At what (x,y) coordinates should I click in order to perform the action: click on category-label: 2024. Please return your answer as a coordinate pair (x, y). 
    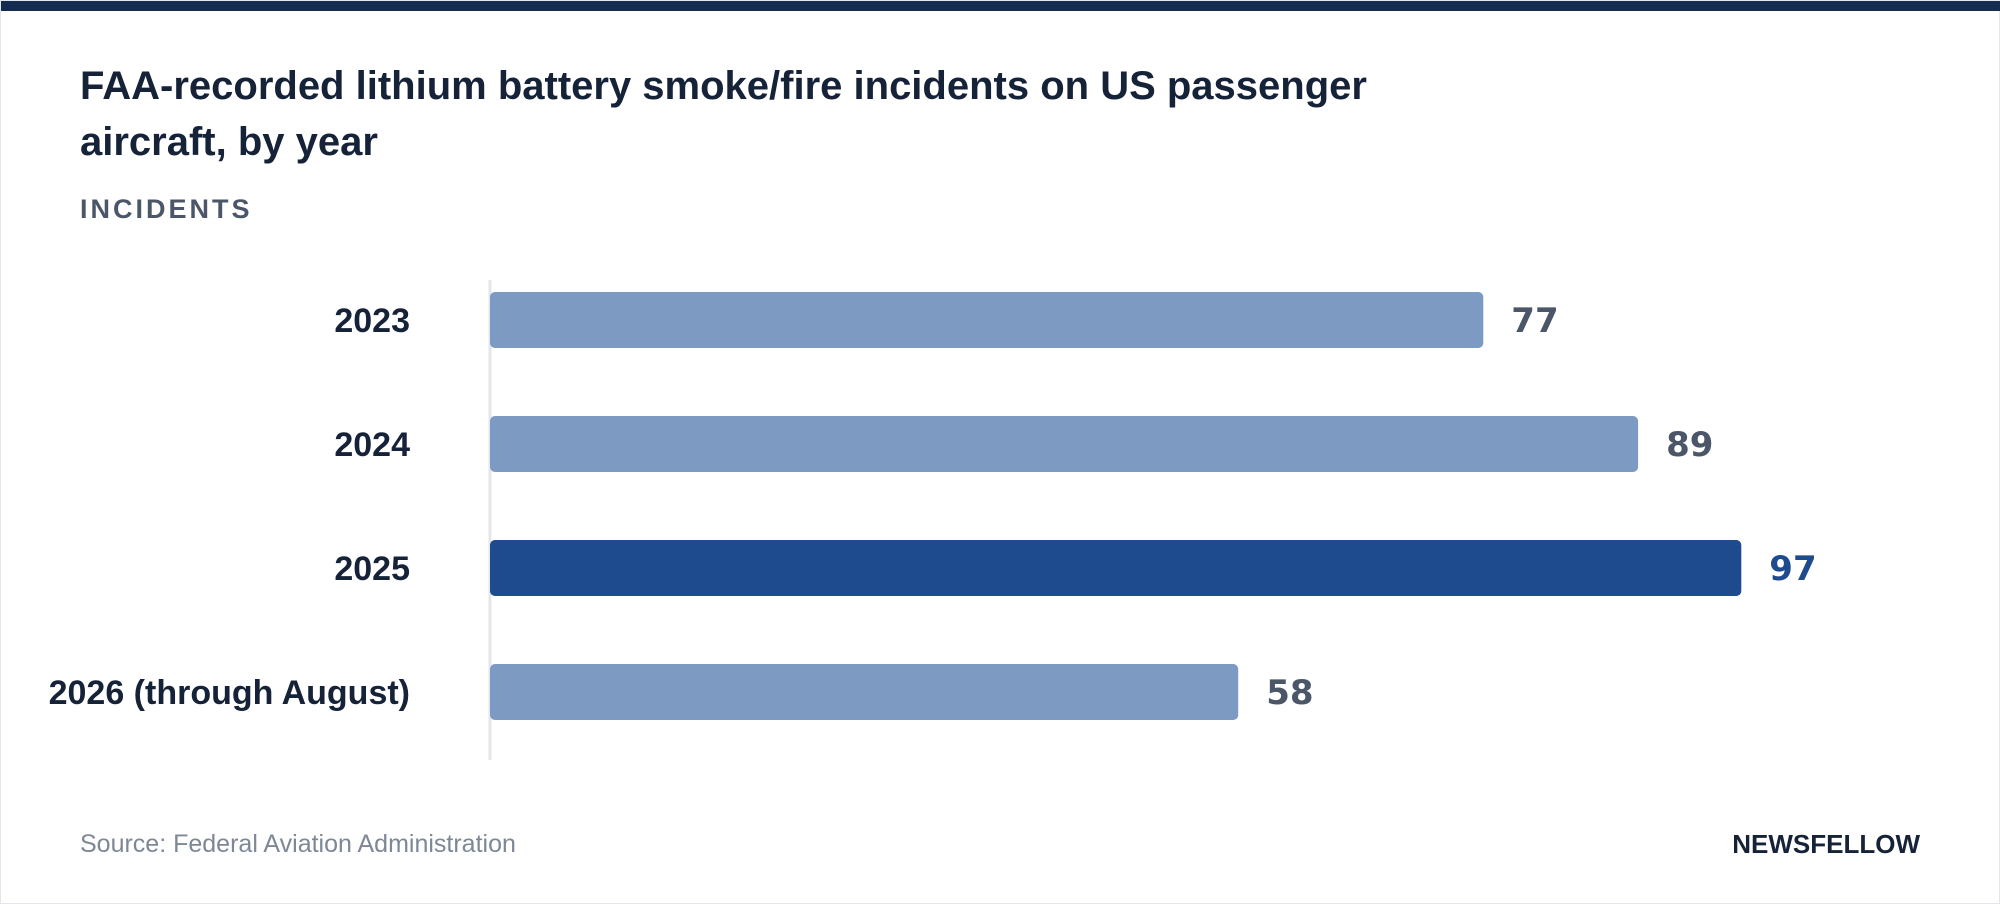
    Looking at the image, I should click on (372, 445).